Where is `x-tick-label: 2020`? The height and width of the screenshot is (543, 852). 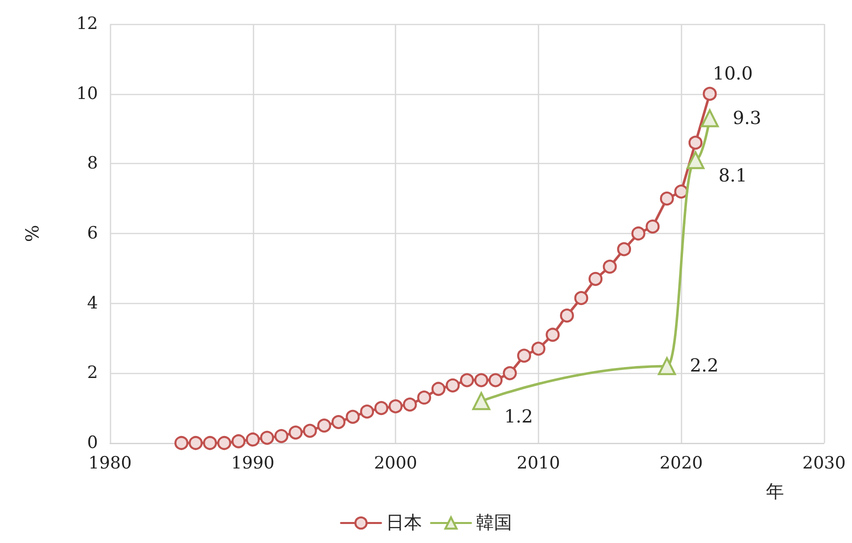 x-tick-label: 2020 is located at coordinates (681, 464).